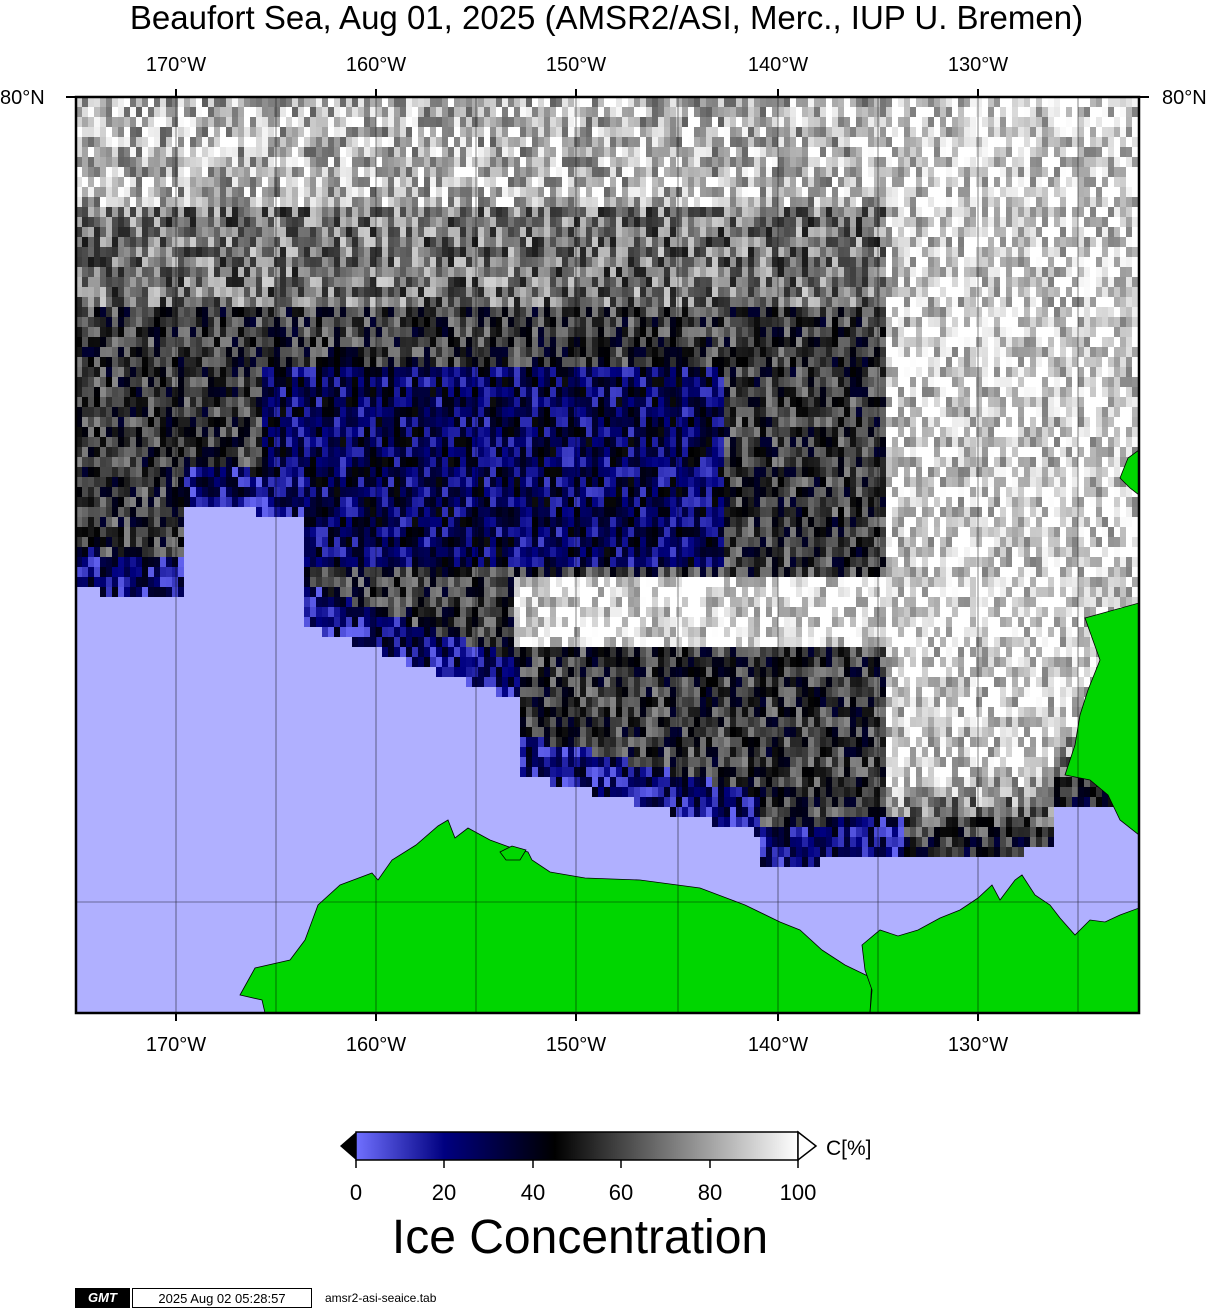 This screenshot has height=1310, width=1213. I want to click on lon-label-top-170w: 170°W, so click(176, 65).